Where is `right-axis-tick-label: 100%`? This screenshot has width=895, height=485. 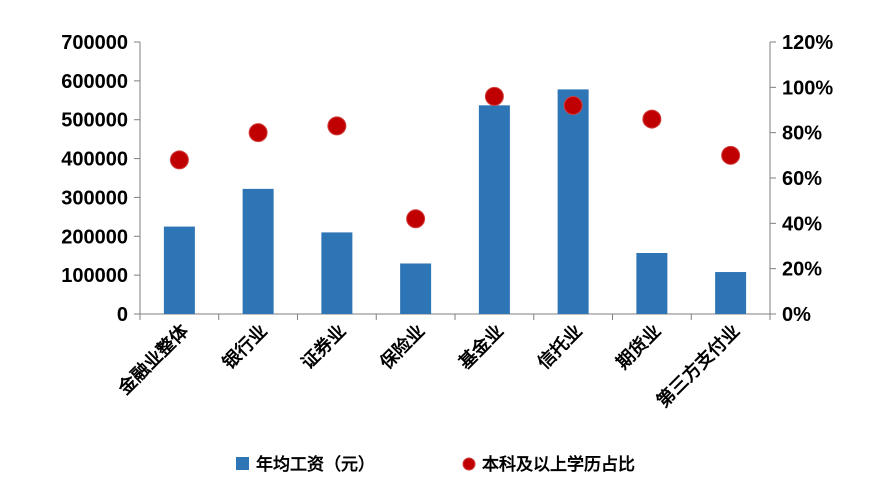 right-axis-tick-label: 100% is located at coordinates (807, 88).